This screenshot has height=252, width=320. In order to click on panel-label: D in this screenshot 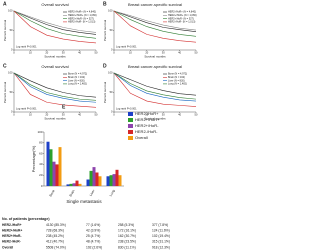, I will do `click(105, 66)`.